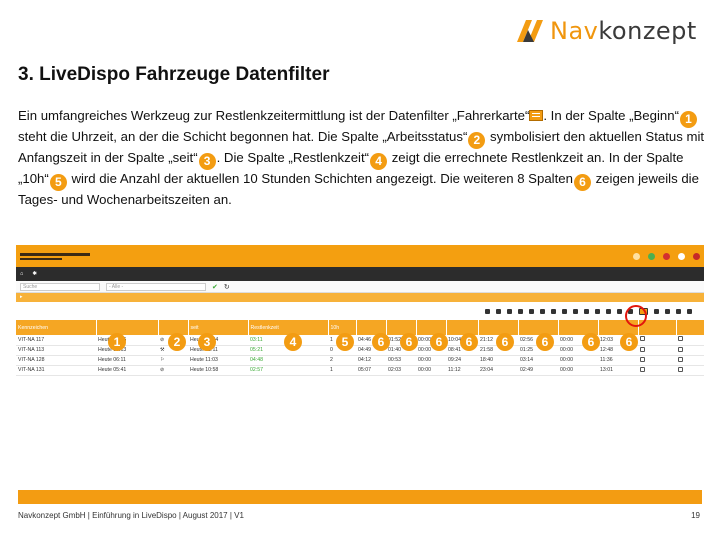 The image size is (720, 540). What do you see at coordinates (56, 360) in the screenshot?
I see `cell-plate: VIT-NA 128` at bounding box center [56, 360].